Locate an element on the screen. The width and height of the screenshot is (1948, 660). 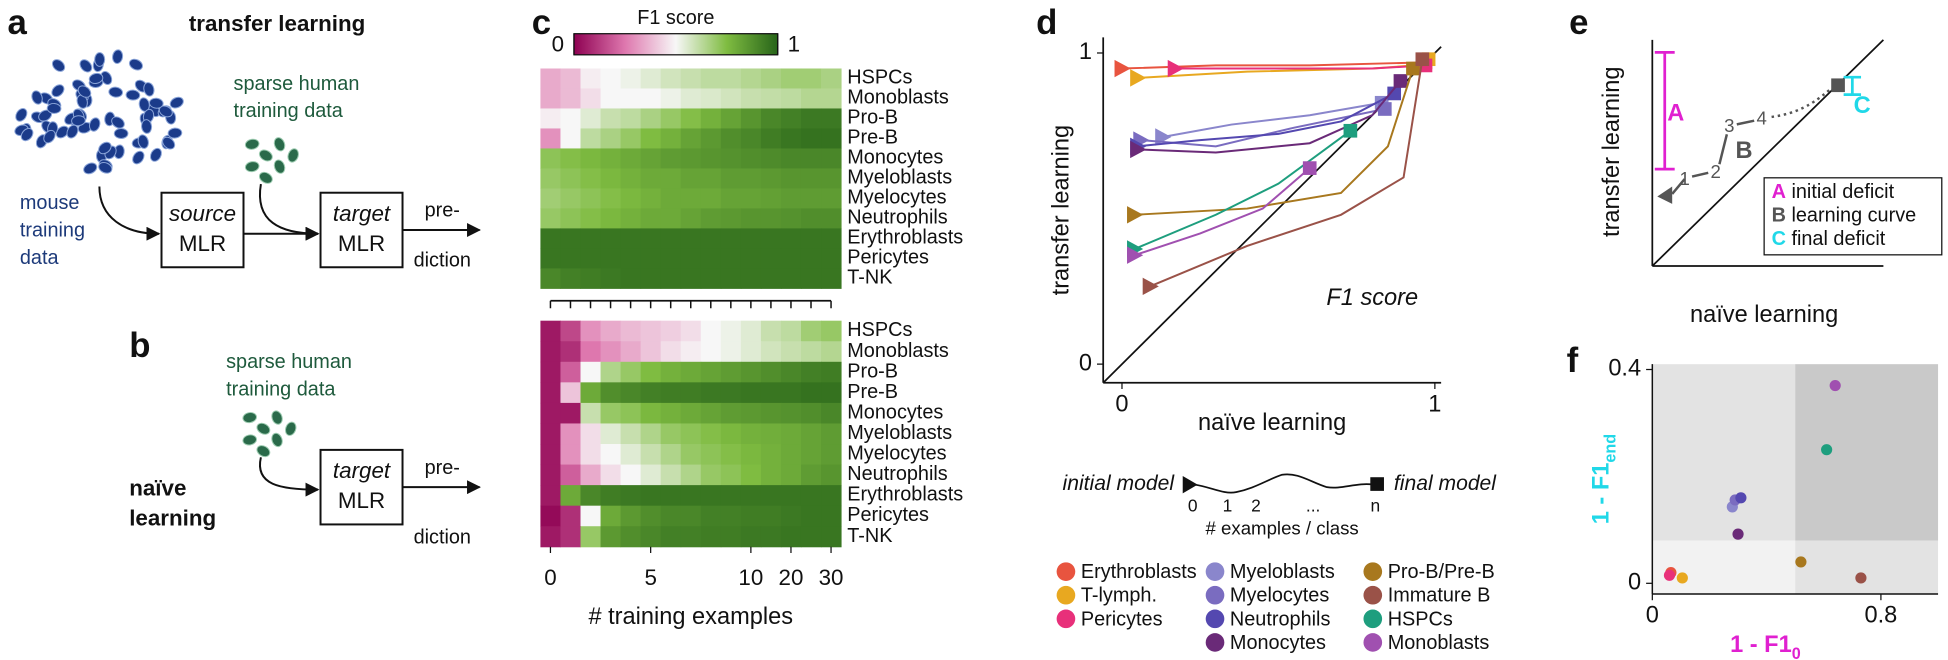
curve is located at coordinates (1802, 103).